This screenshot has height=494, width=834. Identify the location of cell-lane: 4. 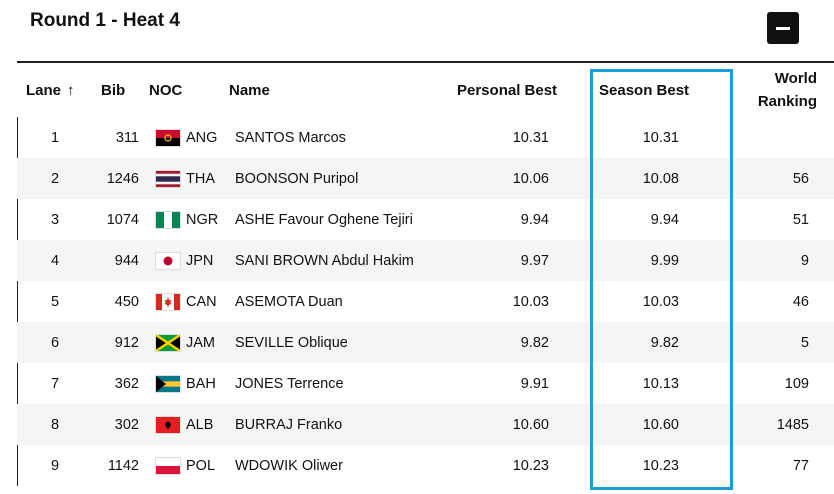
(55, 260).